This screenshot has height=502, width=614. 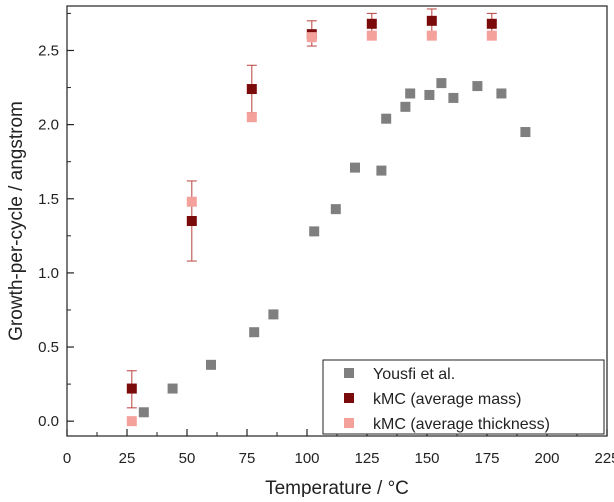 I want to click on y-tick-label: 1.0, so click(x=48, y=273).